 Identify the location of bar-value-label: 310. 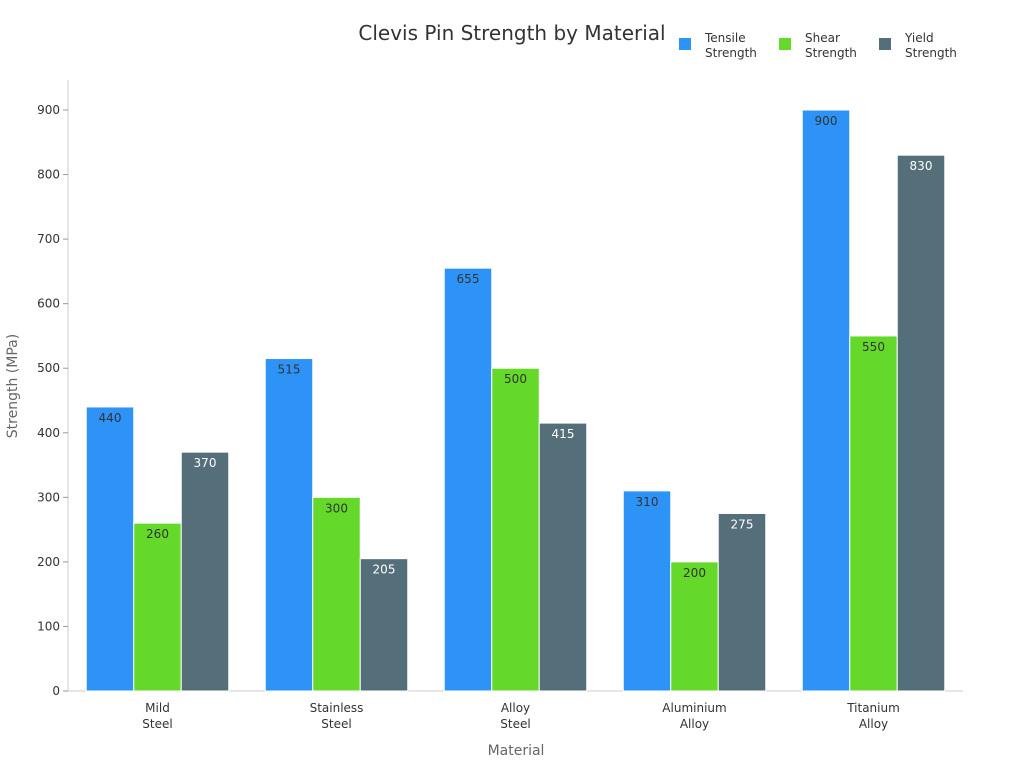
(647, 502).